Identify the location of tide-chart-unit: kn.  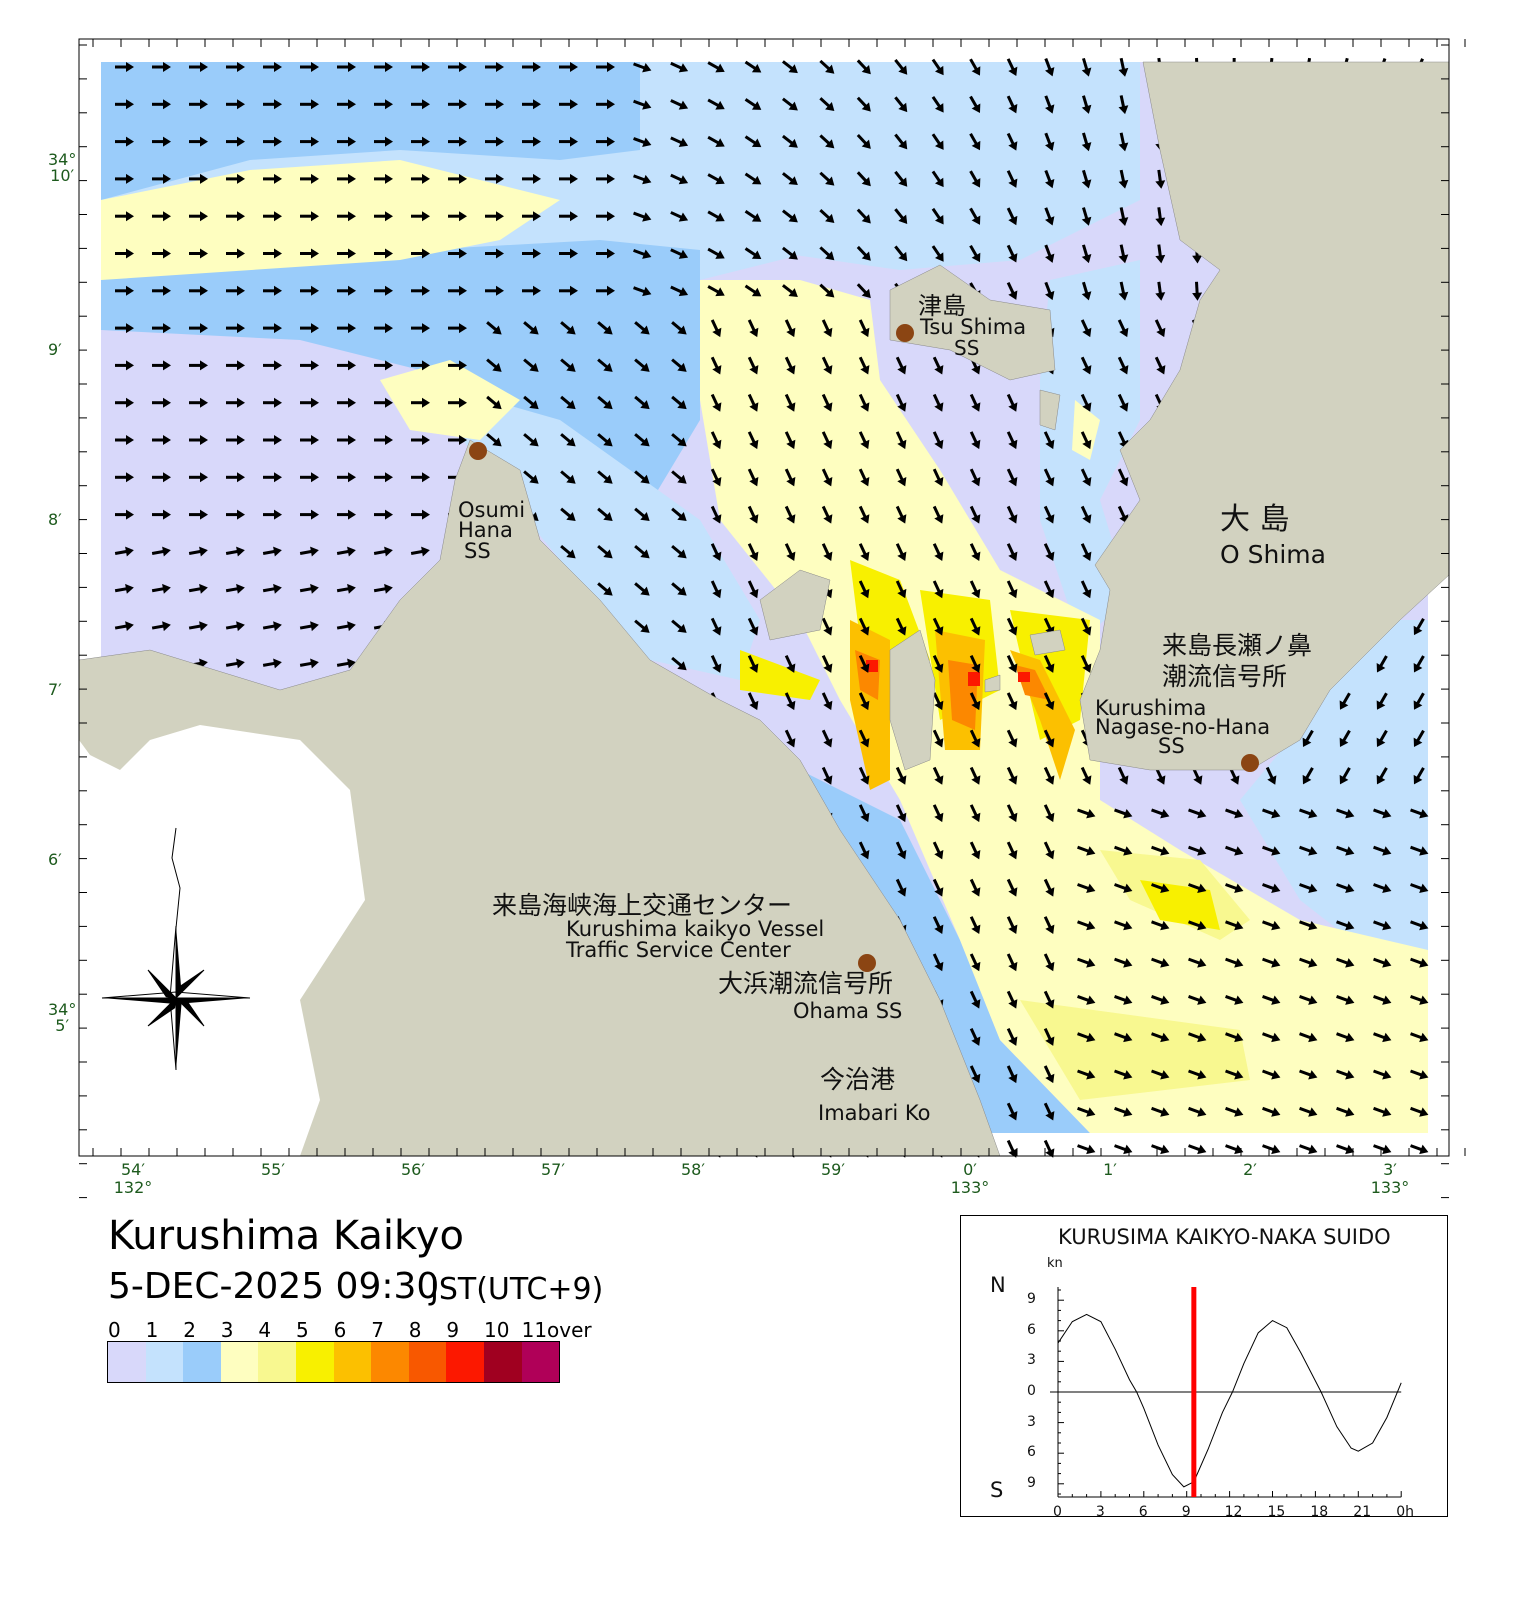
(1055, 1263).